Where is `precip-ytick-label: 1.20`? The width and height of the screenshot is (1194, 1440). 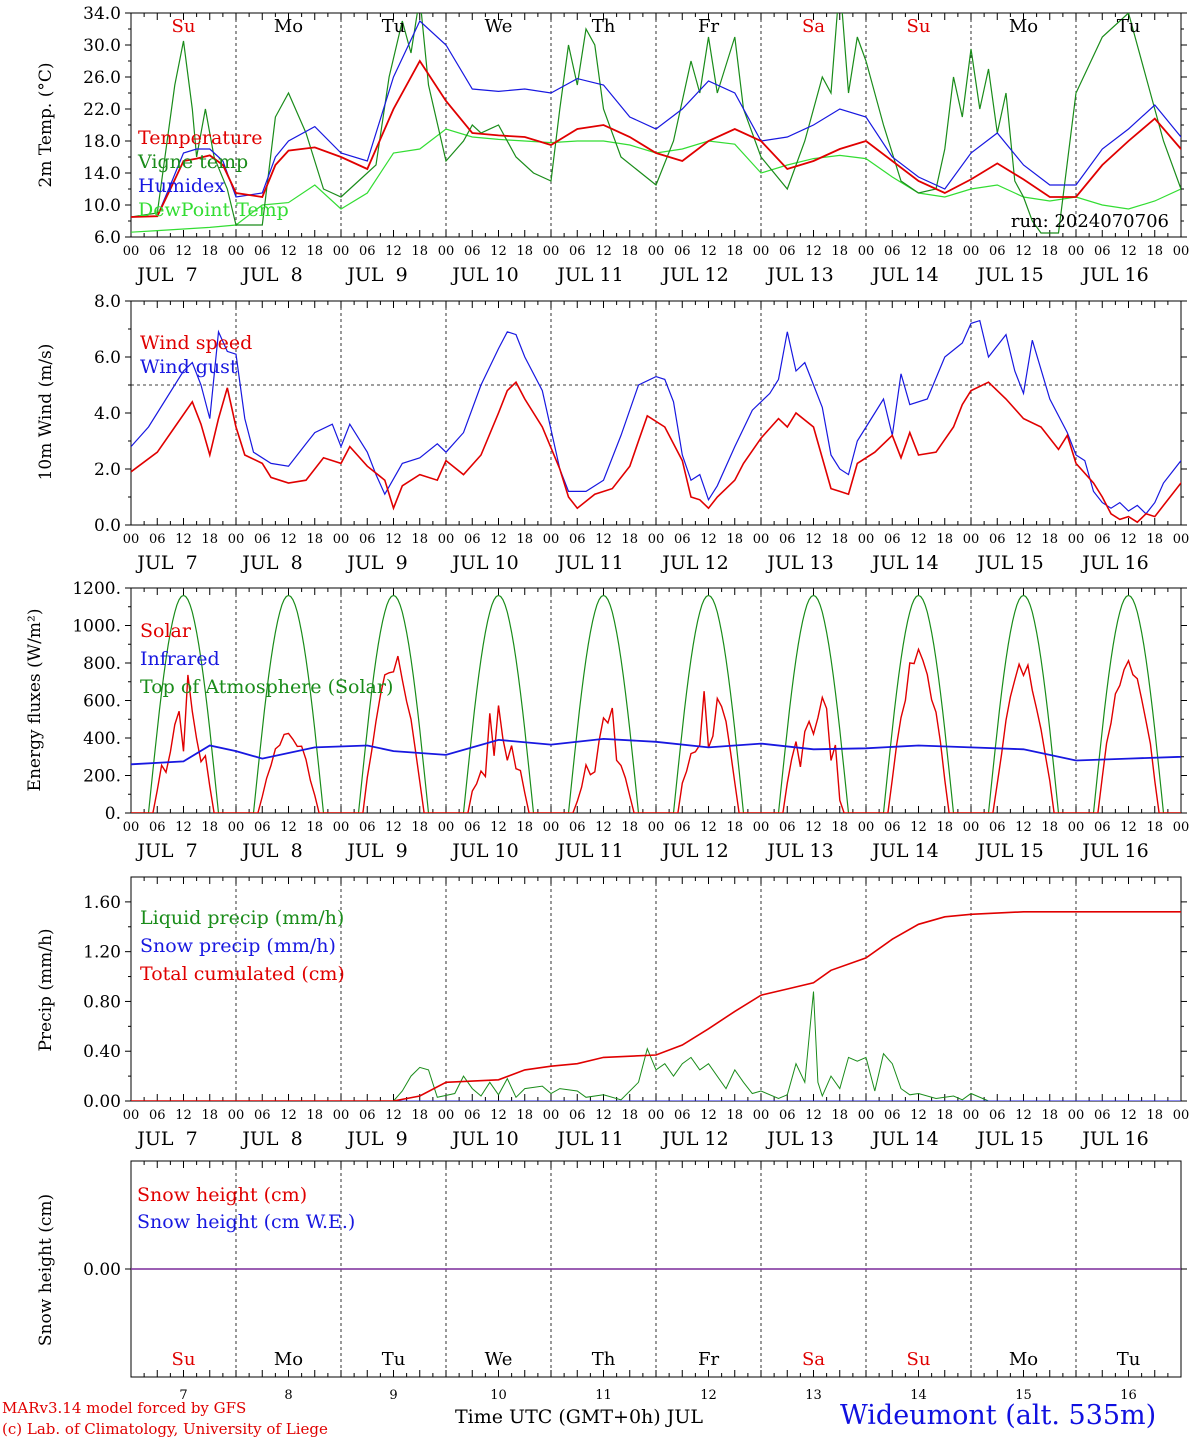
precip-ytick-label: 1.20 is located at coordinates (102, 953).